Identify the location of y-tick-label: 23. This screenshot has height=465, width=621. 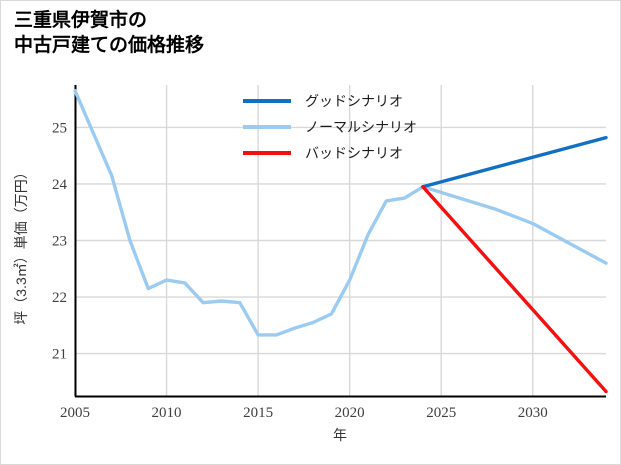
(59, 242).